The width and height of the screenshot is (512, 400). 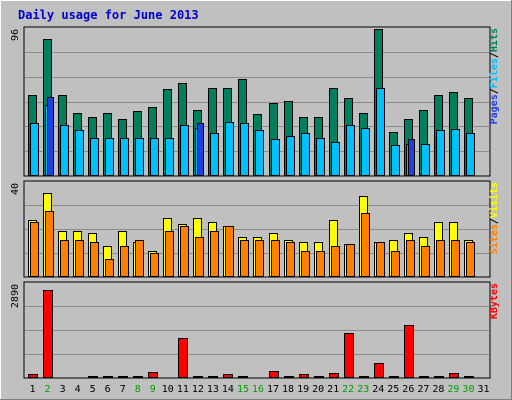 I want to click on series-pages, so click(x=231, y=136).